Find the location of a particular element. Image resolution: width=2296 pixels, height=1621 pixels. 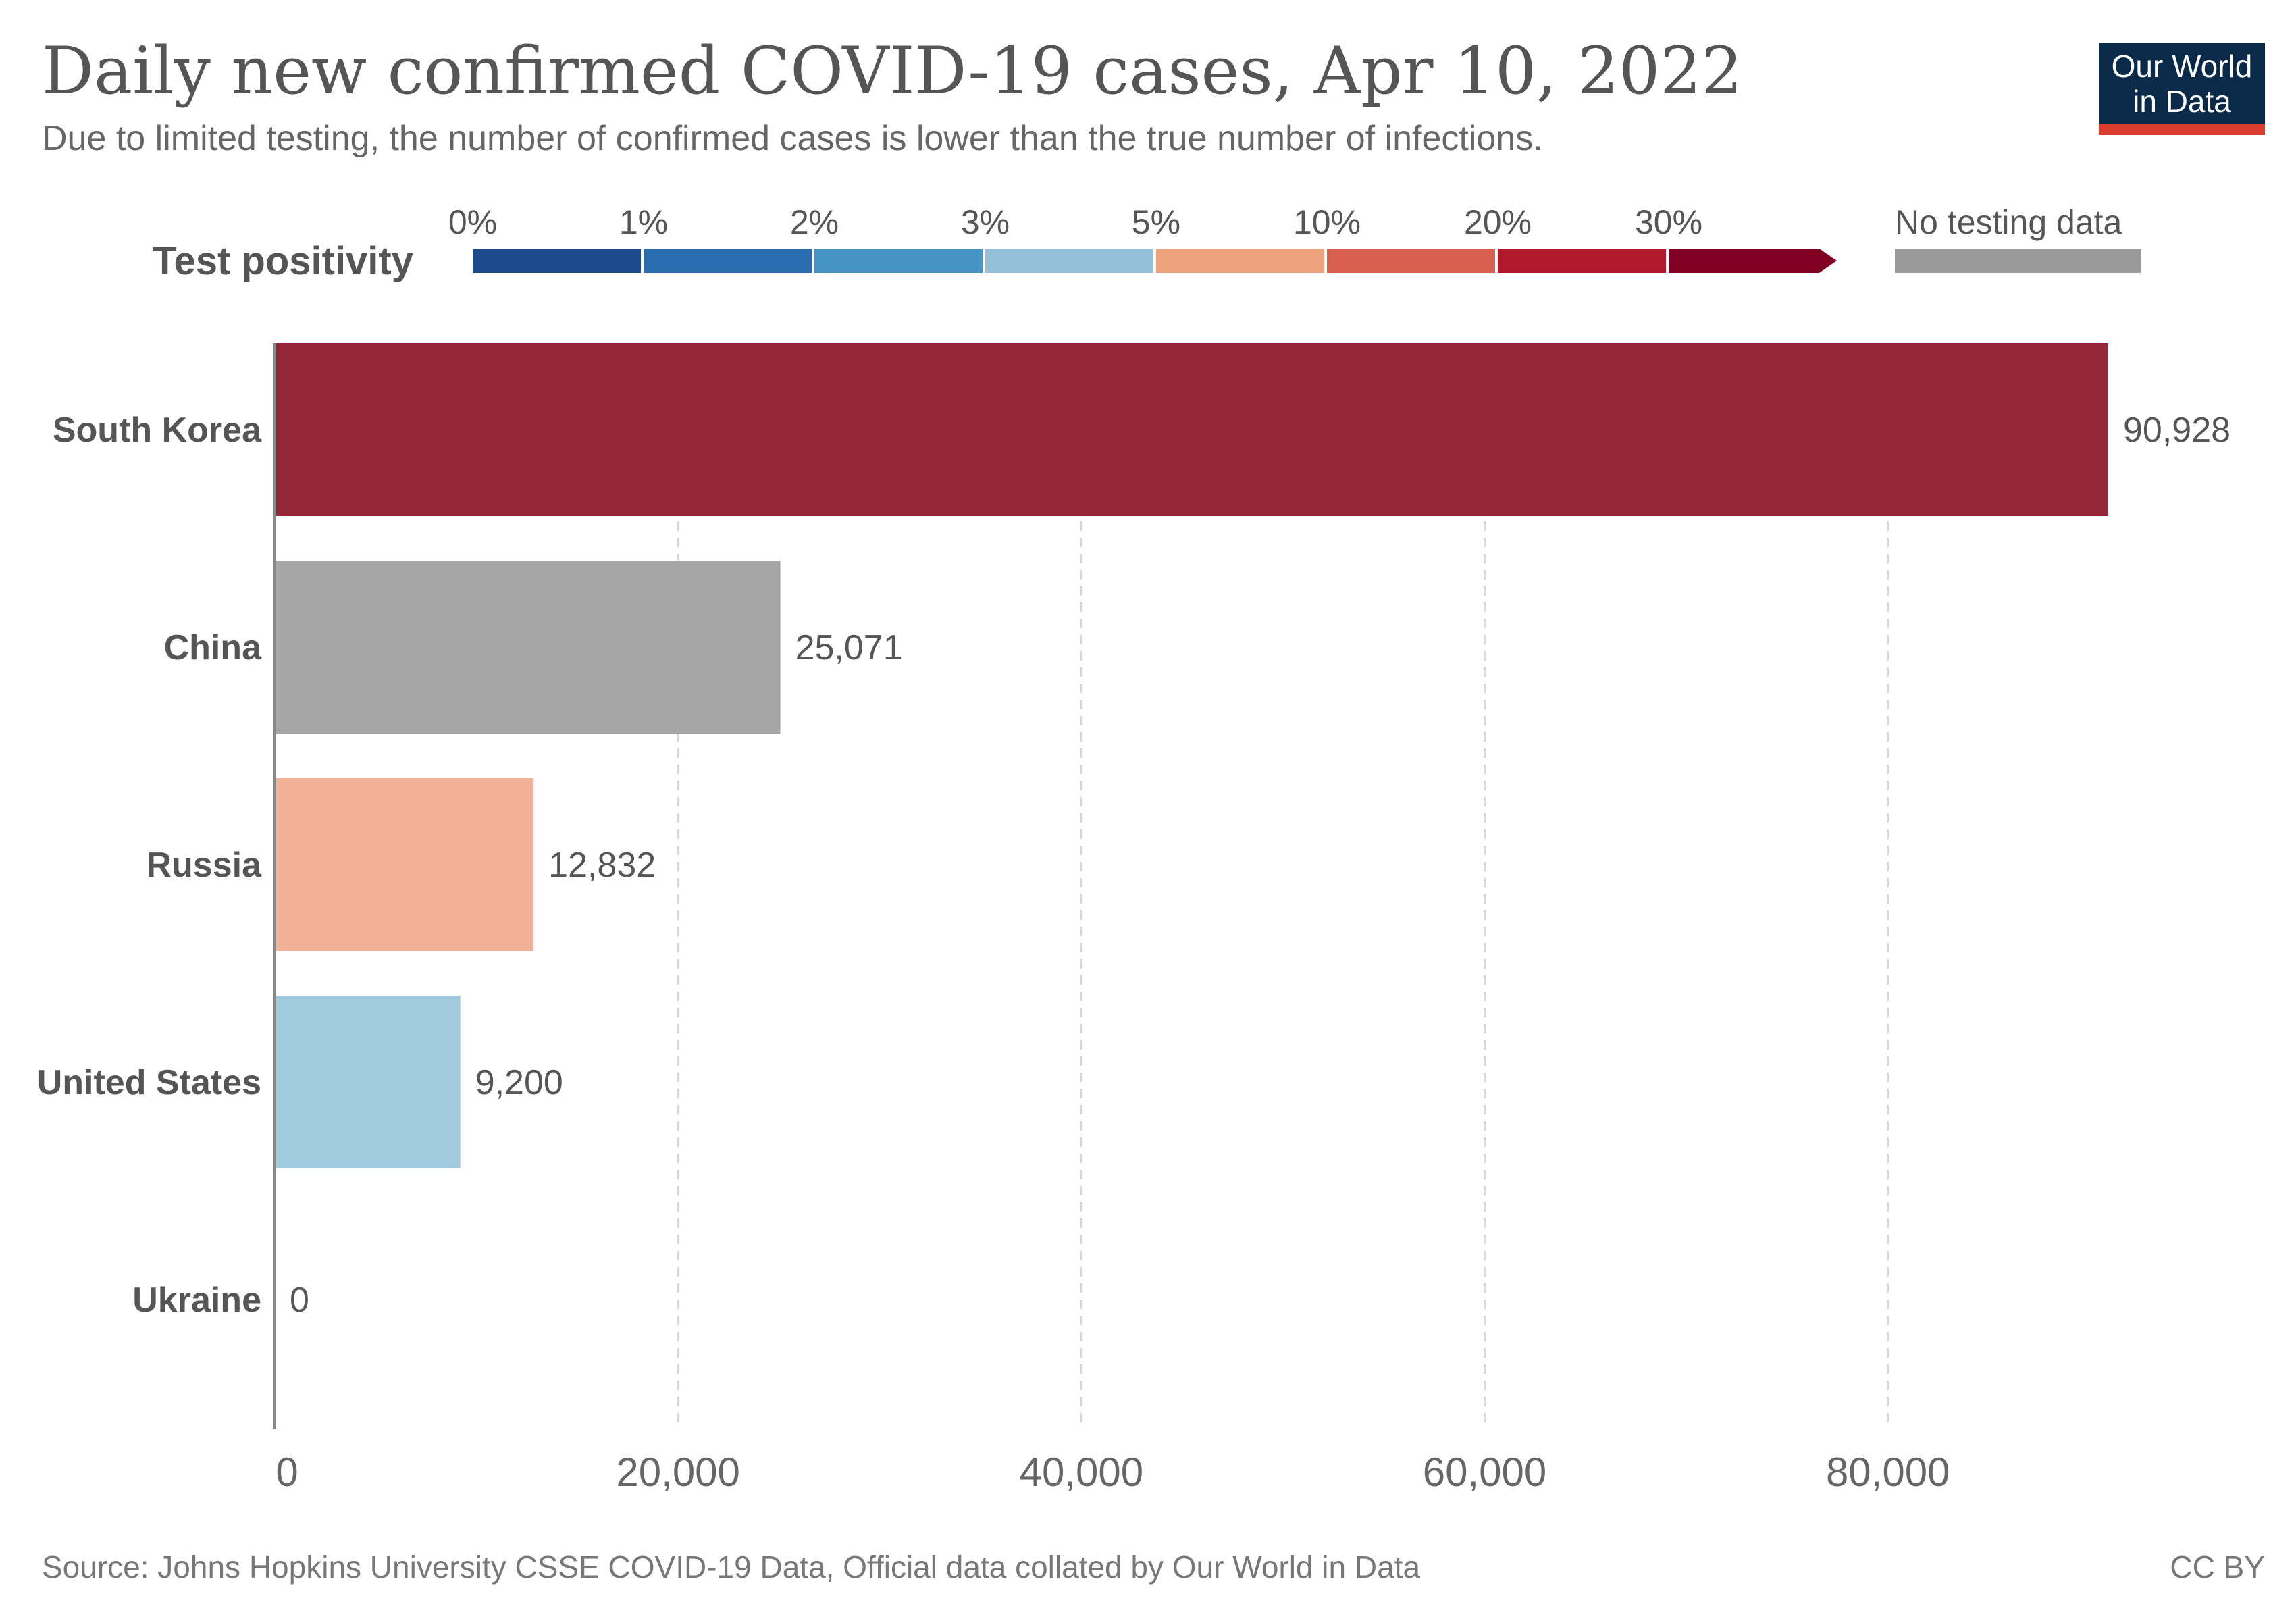

value-label: 90,928 is located at coordinates (2176, 430).